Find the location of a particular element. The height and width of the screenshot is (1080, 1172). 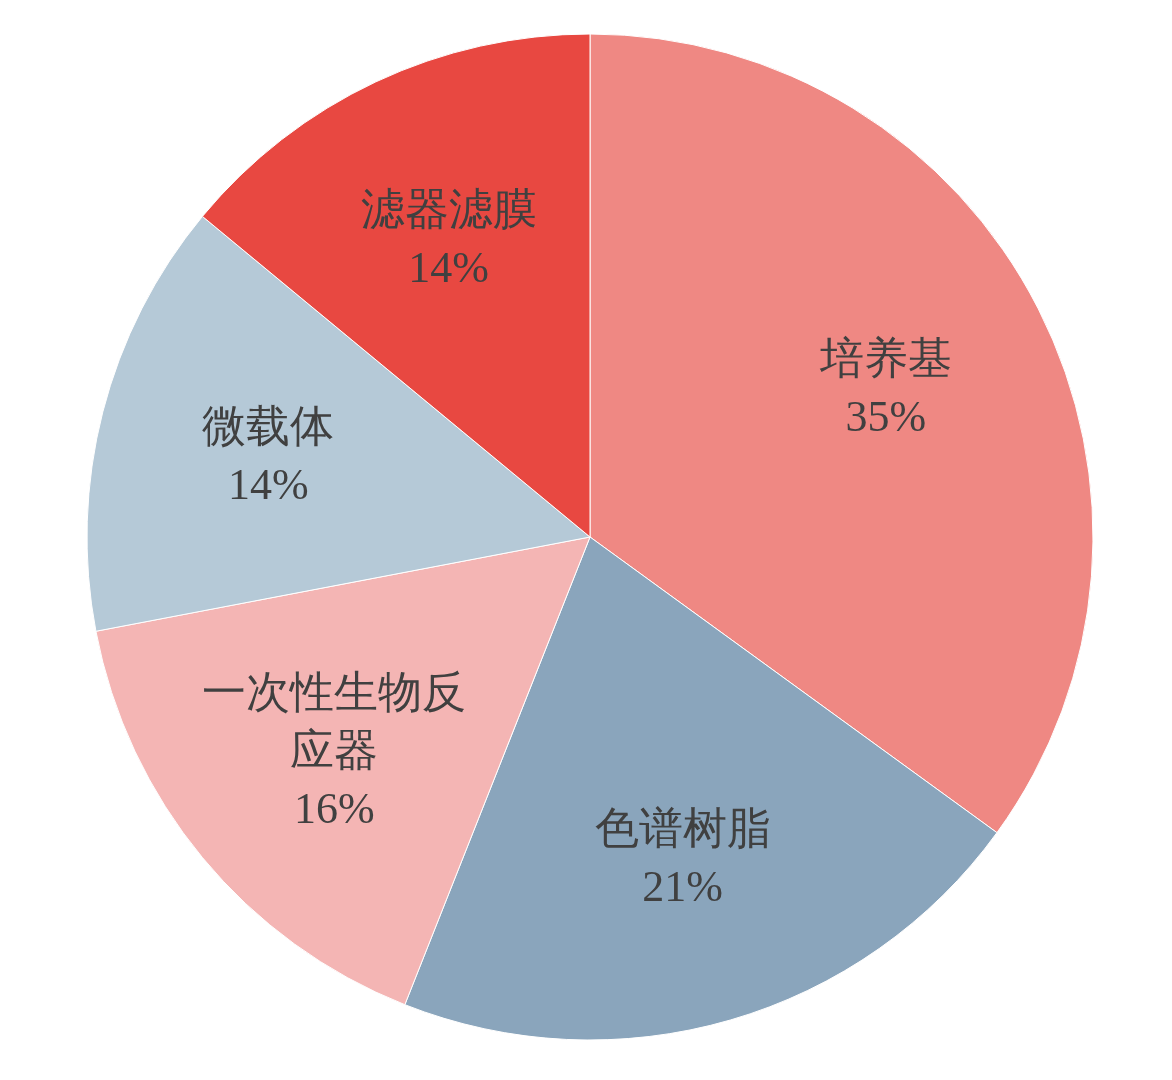

slice-label: 滤器滤膜 is located at coordinates (448, 209).